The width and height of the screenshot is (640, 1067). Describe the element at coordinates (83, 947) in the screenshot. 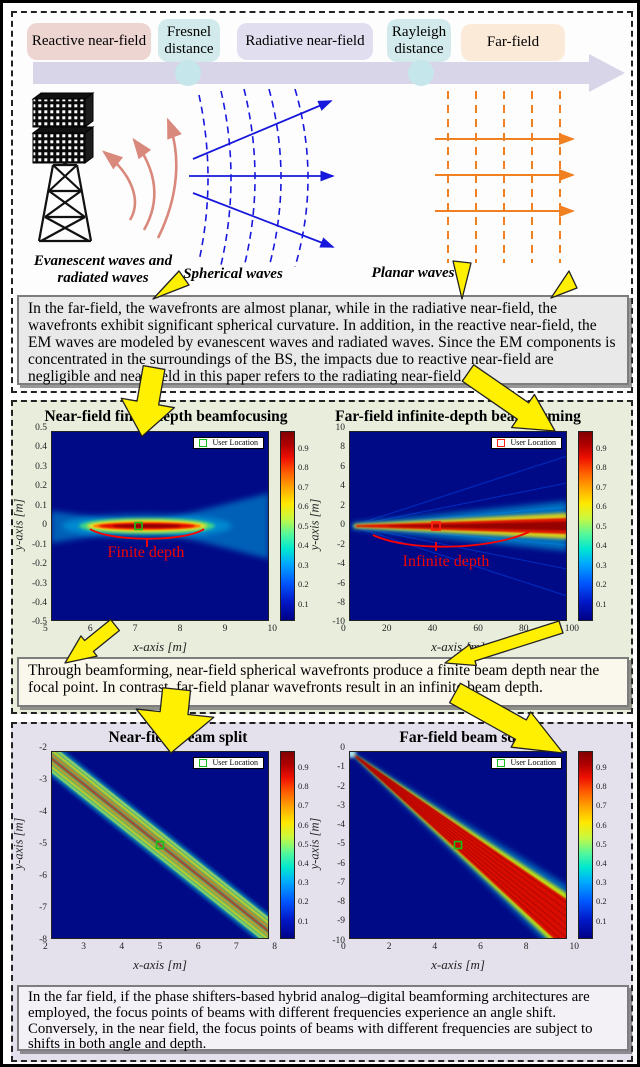

I see `tick-label: 3` at that location.